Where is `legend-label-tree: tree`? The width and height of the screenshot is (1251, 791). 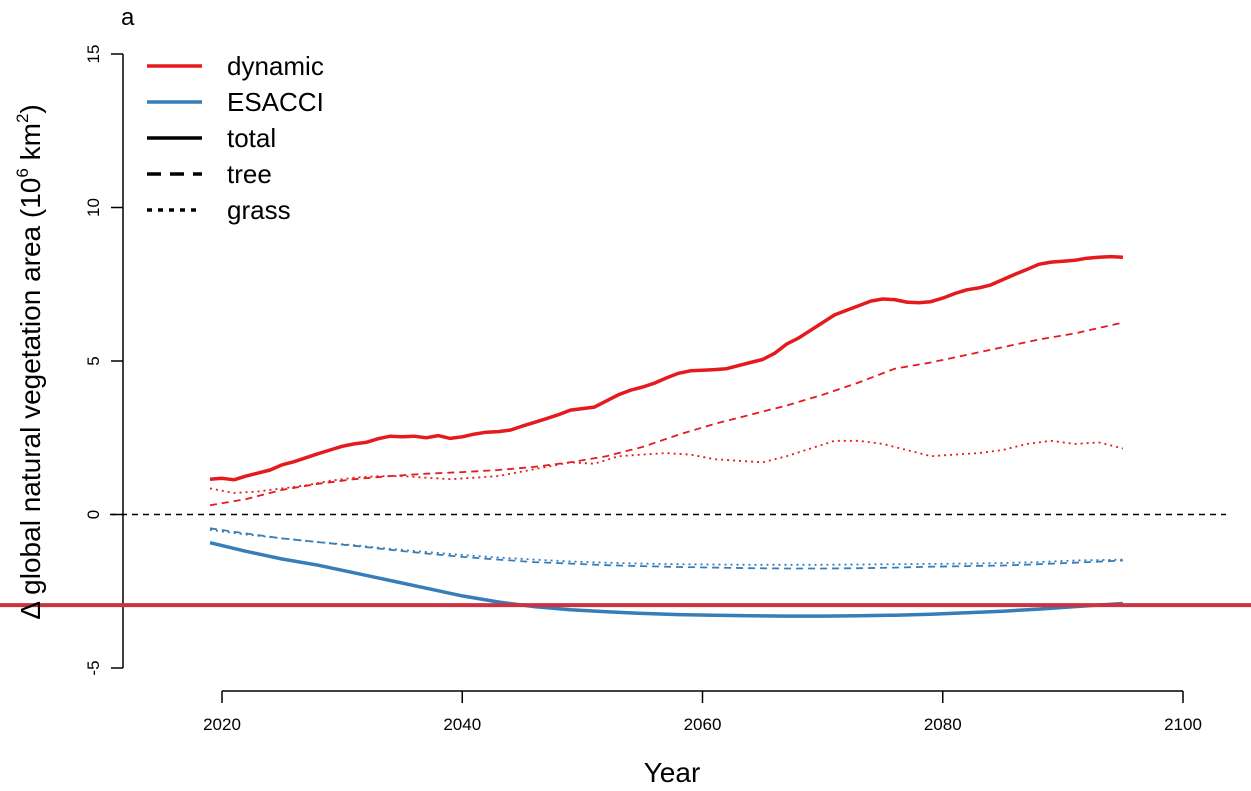
legend-label-tree: tree is located at coordinates (249, 174).